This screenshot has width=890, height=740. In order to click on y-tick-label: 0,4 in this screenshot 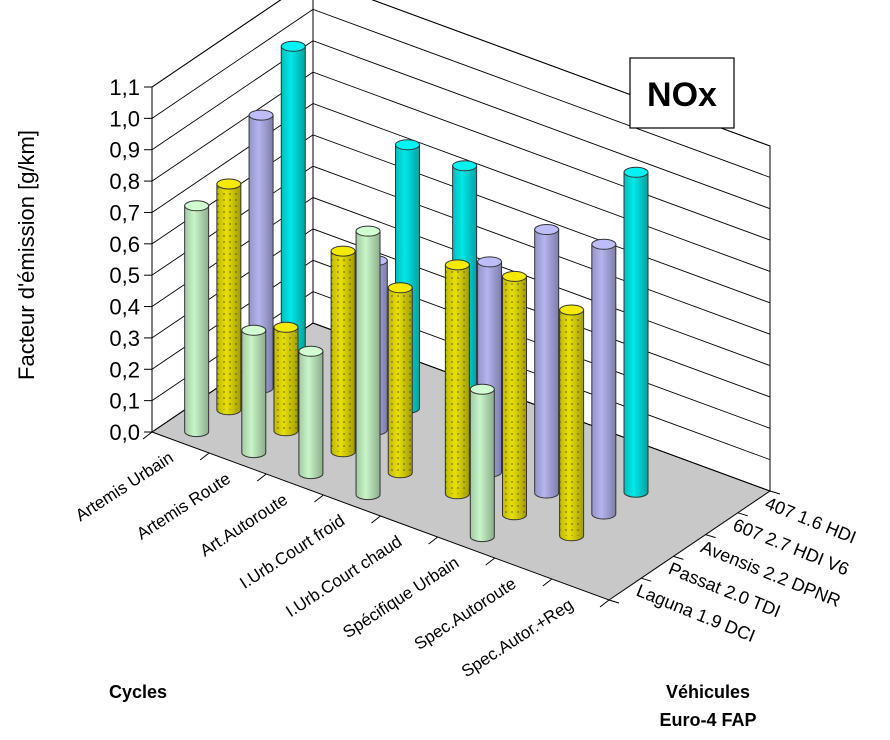, I will do `click(124, 307)`.